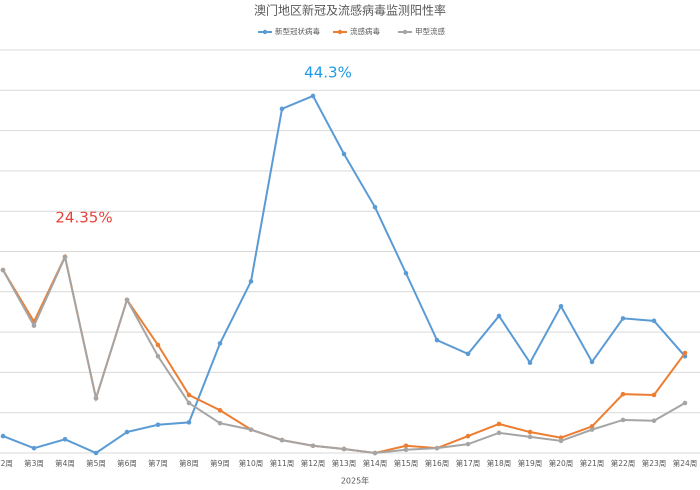 Image resolution: width=700 pixels, height=490 pixels. Describe the element at coordinates (251, 463) in the screenshot. I see `x-tick-label: 第10周` at that location.